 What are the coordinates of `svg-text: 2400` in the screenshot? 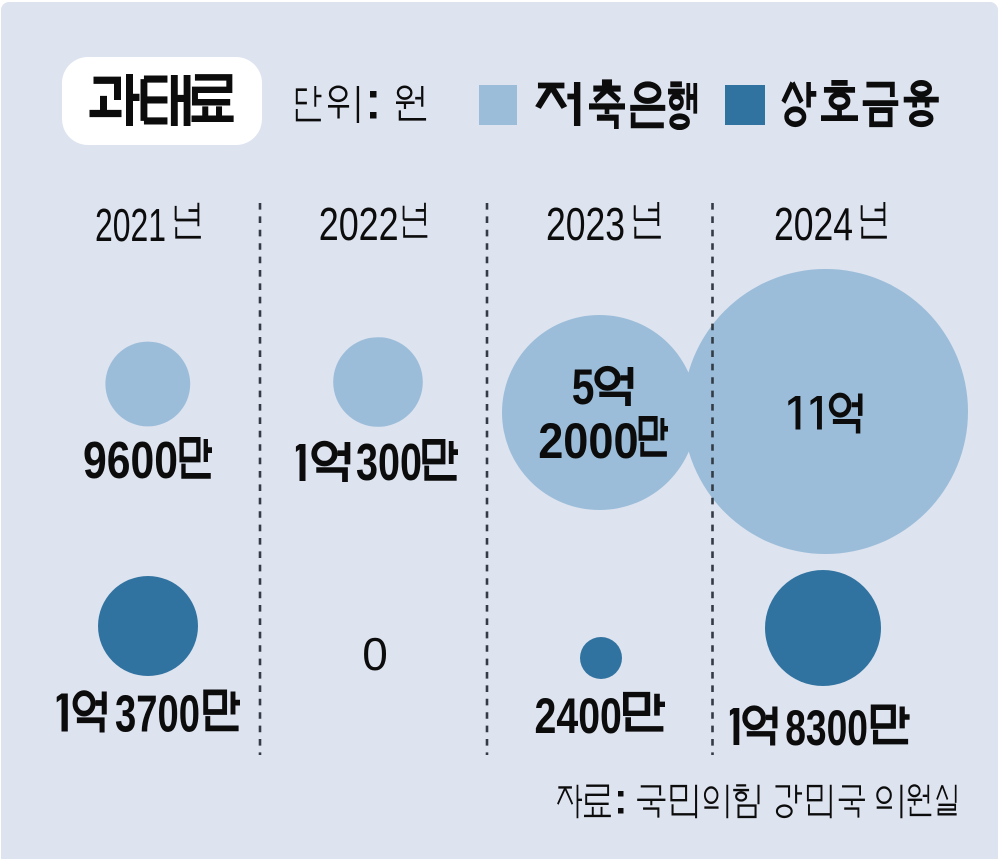 It's located at (578, 716).